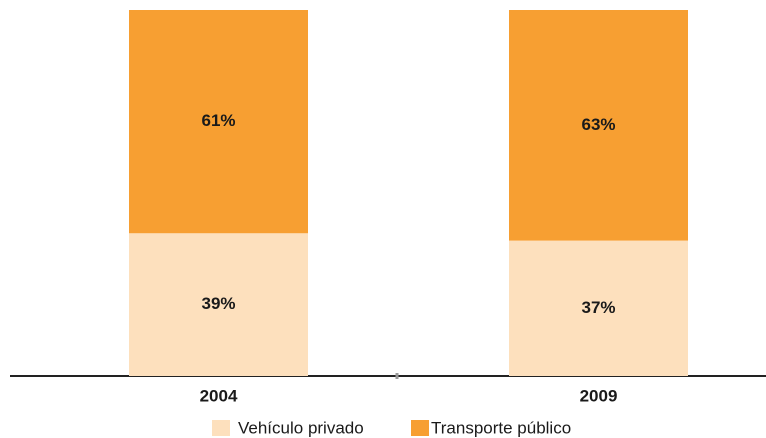  I want to click on legend-label: Transporte público, so click(501, 427).